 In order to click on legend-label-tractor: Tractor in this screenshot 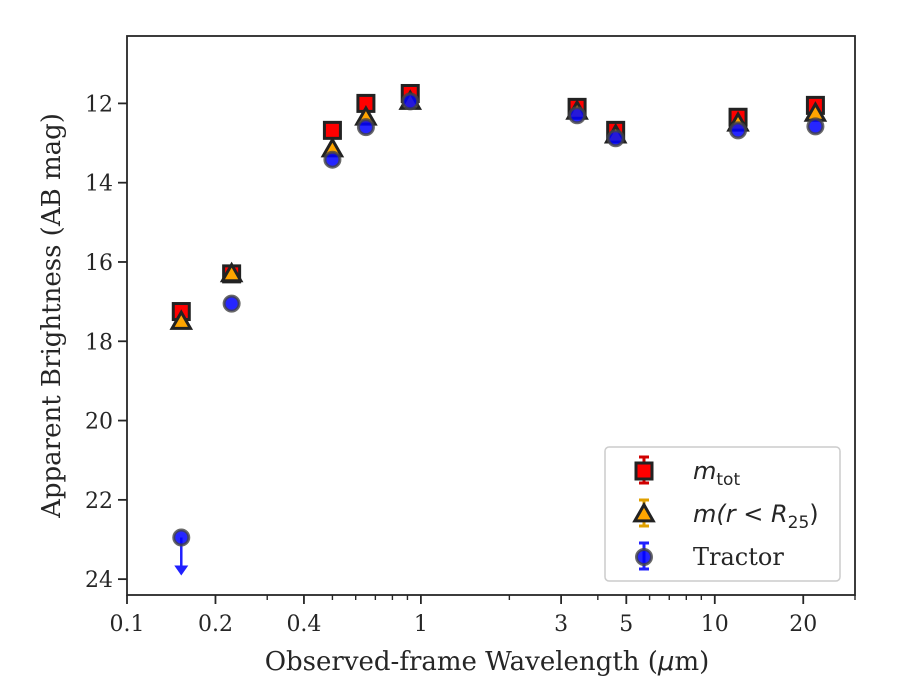, I will do `click(738, 557)`.